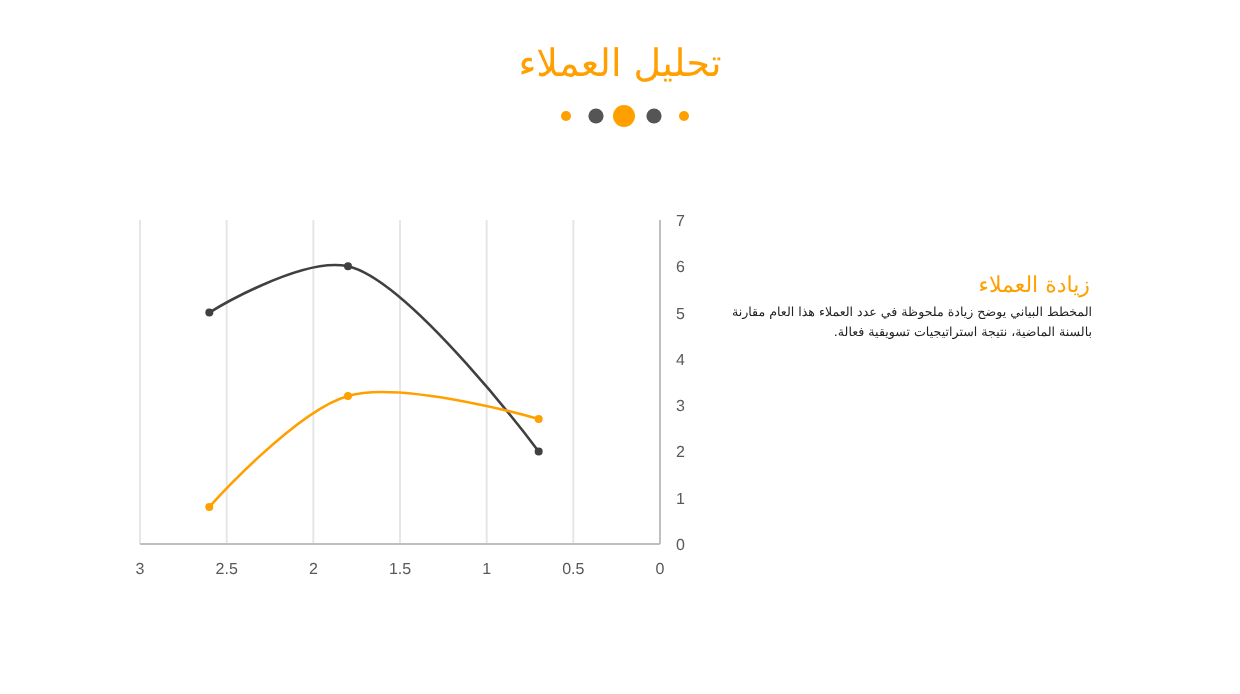 This screenshot has width=1240, height=694. What do you see at coordinates (400, 569) in the screenshot?
I see `x-tick-label: 1.5` at bounding box center [400, 569].